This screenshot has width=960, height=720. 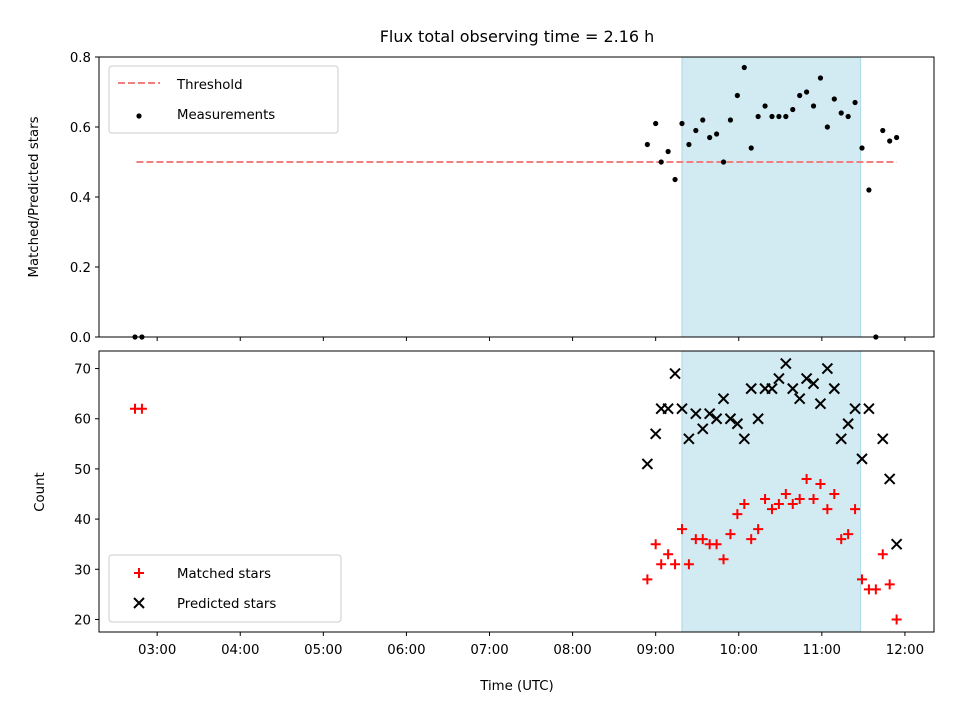 I want to click on x-tick-label: 06:00, so click(x=406, y=650).